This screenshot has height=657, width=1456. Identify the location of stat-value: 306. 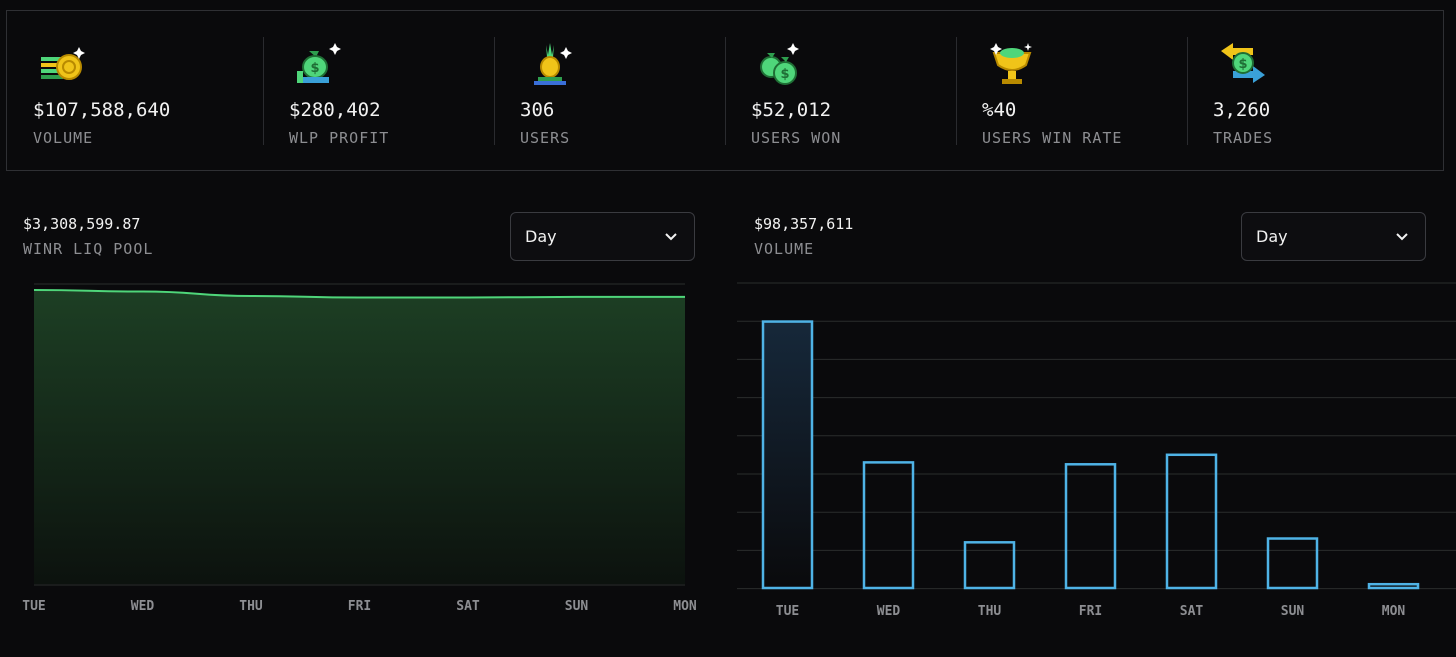
(537, 110).